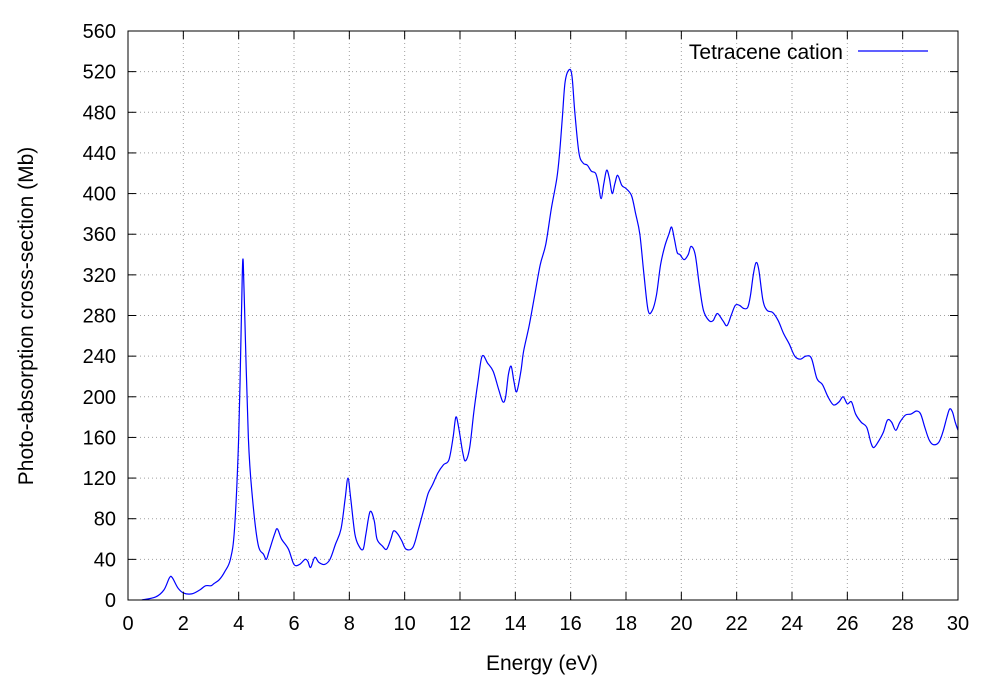  Describe the element at coordinates (99, 357) in the screenshot. I see `y-tick-label: 240` at that location.